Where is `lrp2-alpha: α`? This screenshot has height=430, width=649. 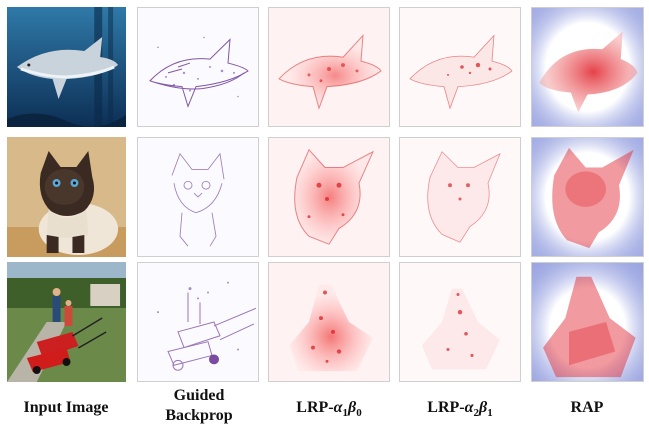 lrp2-alpha: α is located at coordinates (469, 407).